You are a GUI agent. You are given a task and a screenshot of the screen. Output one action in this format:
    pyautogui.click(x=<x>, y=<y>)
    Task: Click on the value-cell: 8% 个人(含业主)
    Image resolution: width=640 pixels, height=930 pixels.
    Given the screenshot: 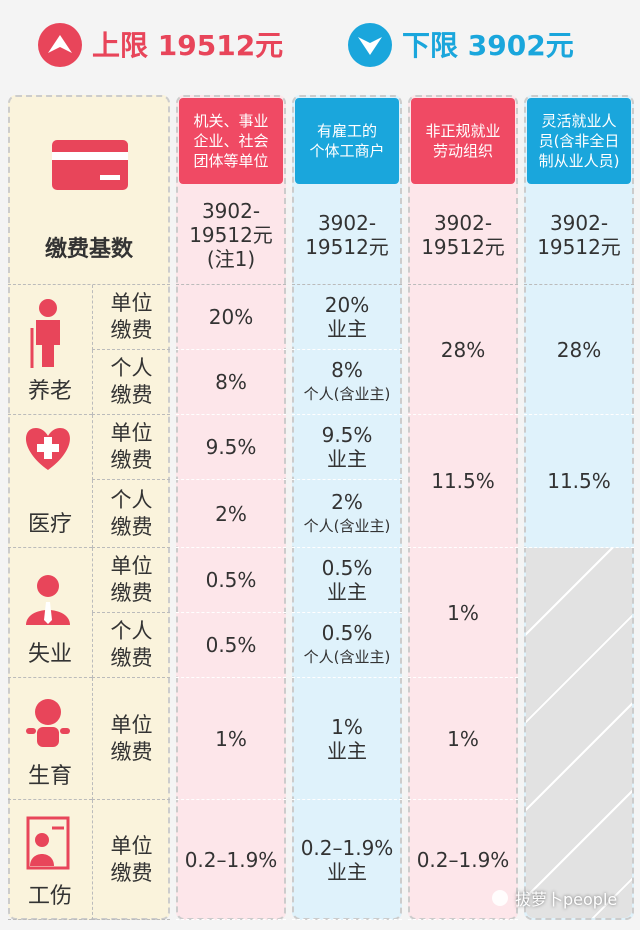 What is the action you would take?
    pyautogui.click(x=347, y=382)
    